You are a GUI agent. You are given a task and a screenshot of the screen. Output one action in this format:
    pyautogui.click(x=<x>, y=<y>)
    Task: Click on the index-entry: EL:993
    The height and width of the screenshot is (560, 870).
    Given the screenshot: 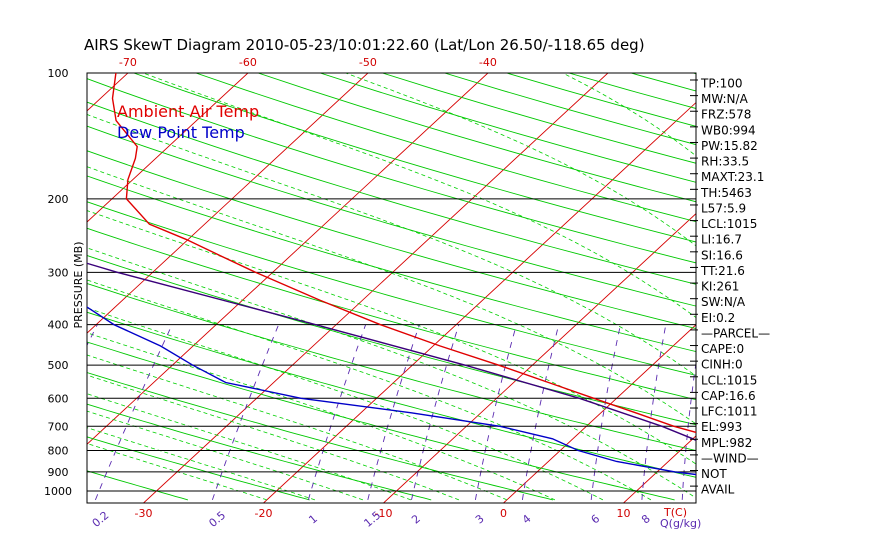 What is the action you would take?
    pyautogui.click(x=721, y=427)
    